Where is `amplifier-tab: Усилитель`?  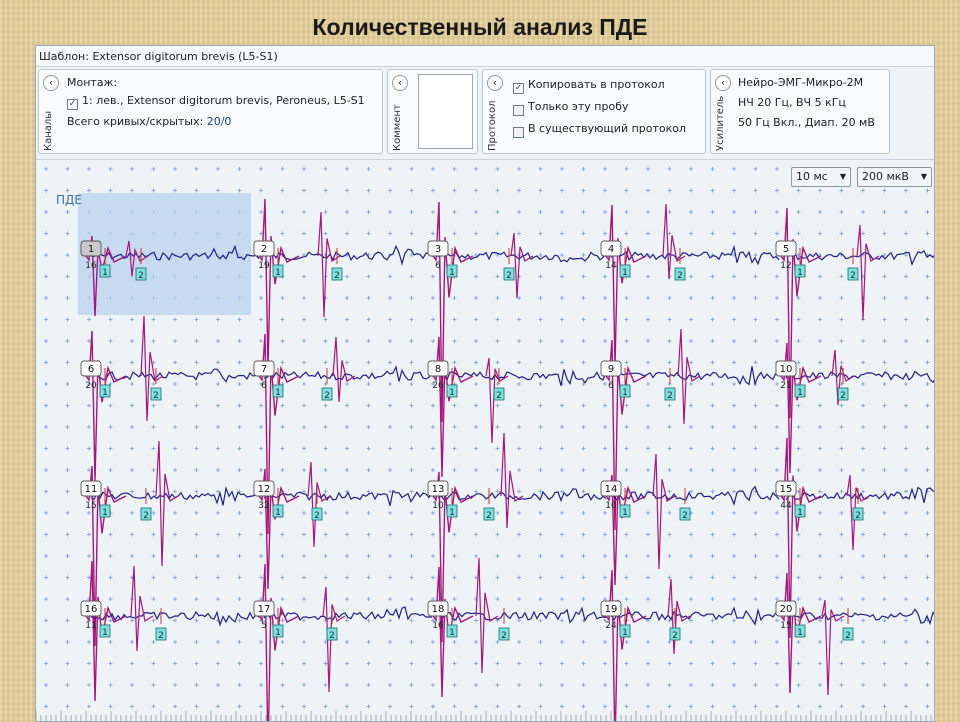
amplifier-tab: Усилитель is located at coordinates (720, 123).